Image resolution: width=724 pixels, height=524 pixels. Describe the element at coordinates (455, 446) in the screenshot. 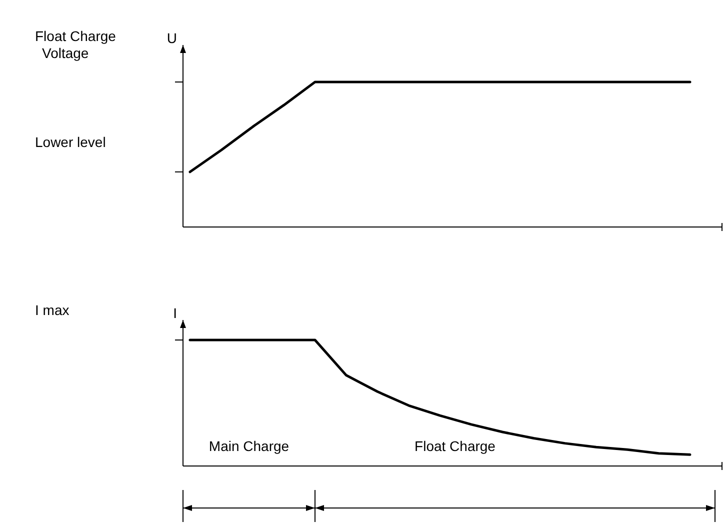

I see `annotation: Float Charge` at that location.